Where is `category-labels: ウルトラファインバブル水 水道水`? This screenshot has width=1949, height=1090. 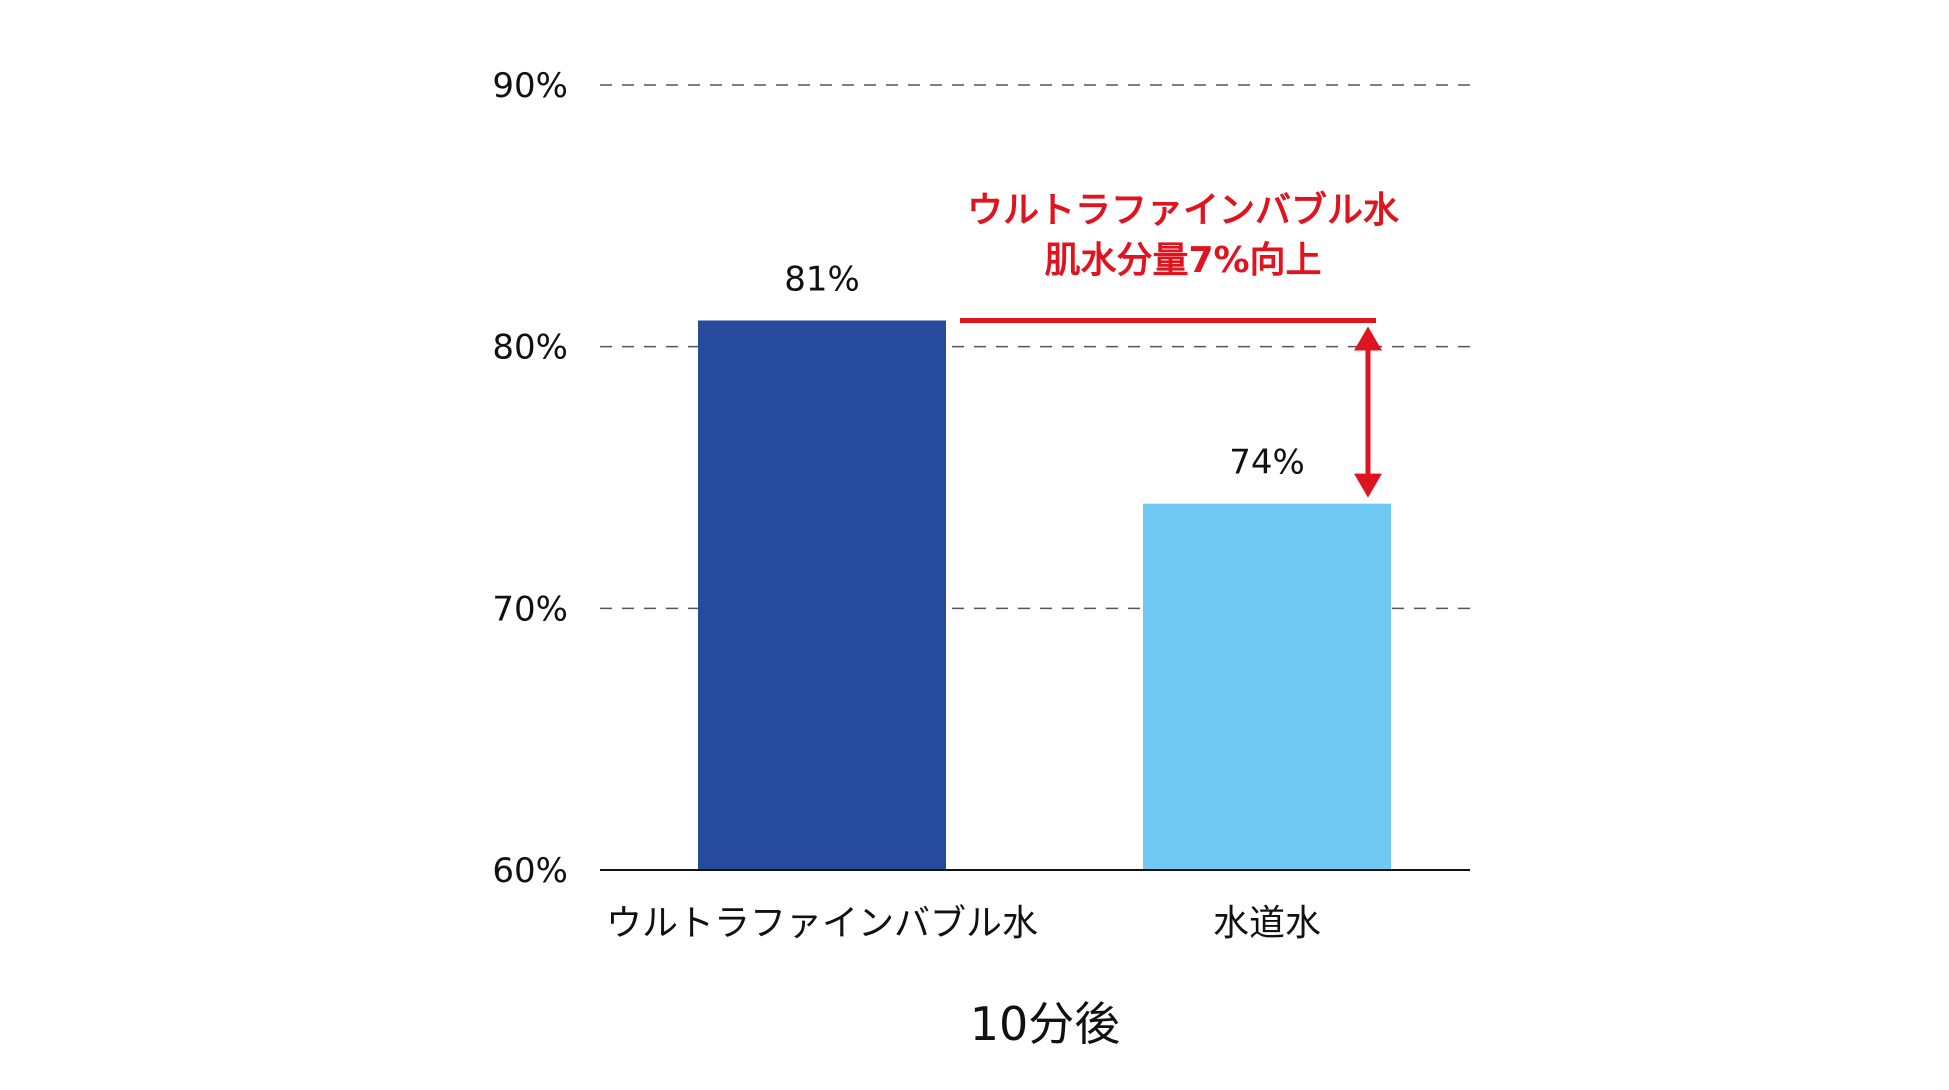
category-labels: ウルトラファインバブル水 水道水 is located at coordinates (963, 923).